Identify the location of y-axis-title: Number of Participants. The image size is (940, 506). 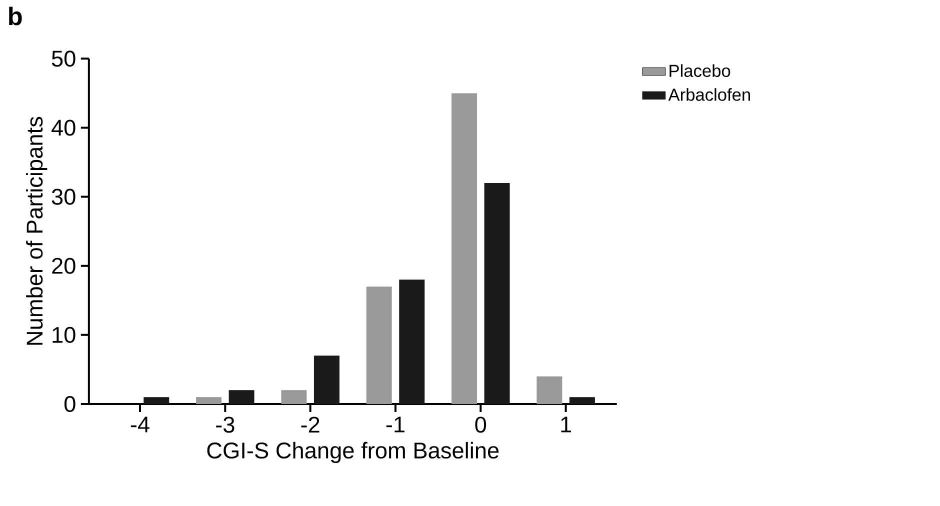
(37, 230).